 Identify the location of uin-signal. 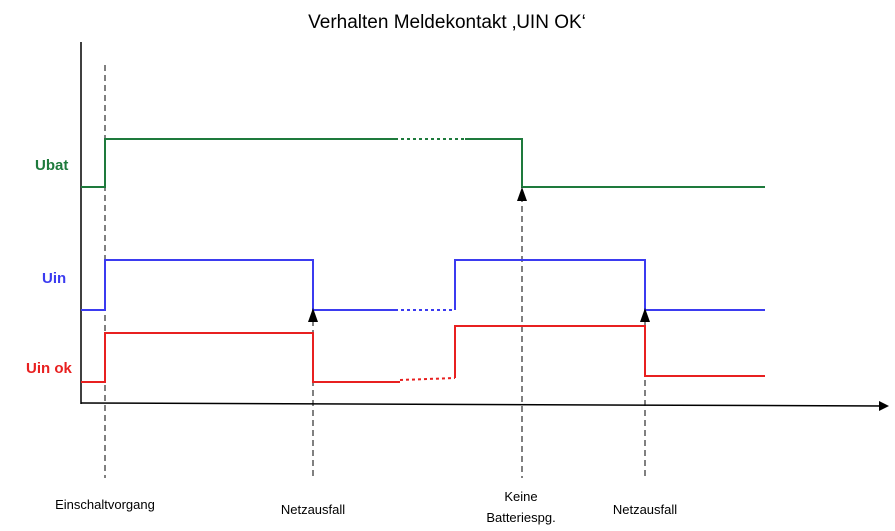
(423, 285).